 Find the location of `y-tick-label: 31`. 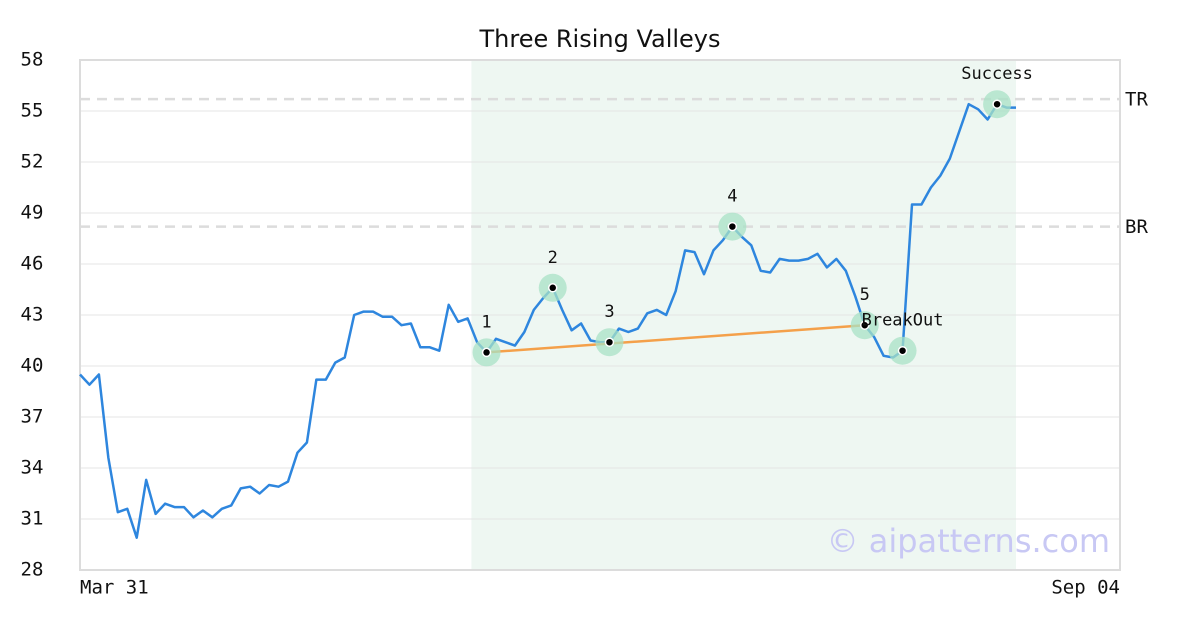

y-tick-label: 31 is located at coordinates (32, 519).